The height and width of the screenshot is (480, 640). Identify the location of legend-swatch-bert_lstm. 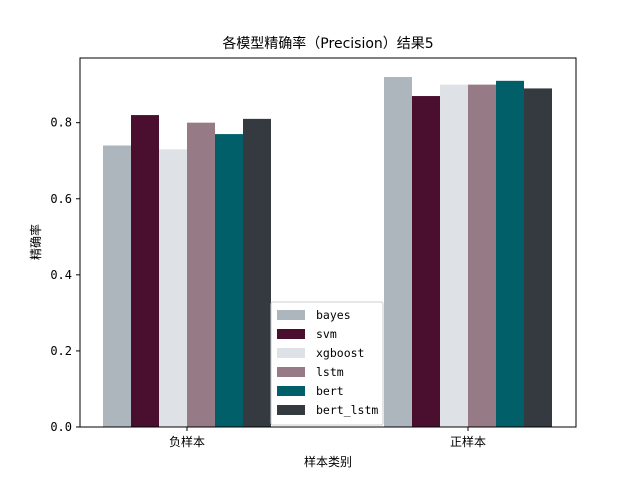
(291, 410).